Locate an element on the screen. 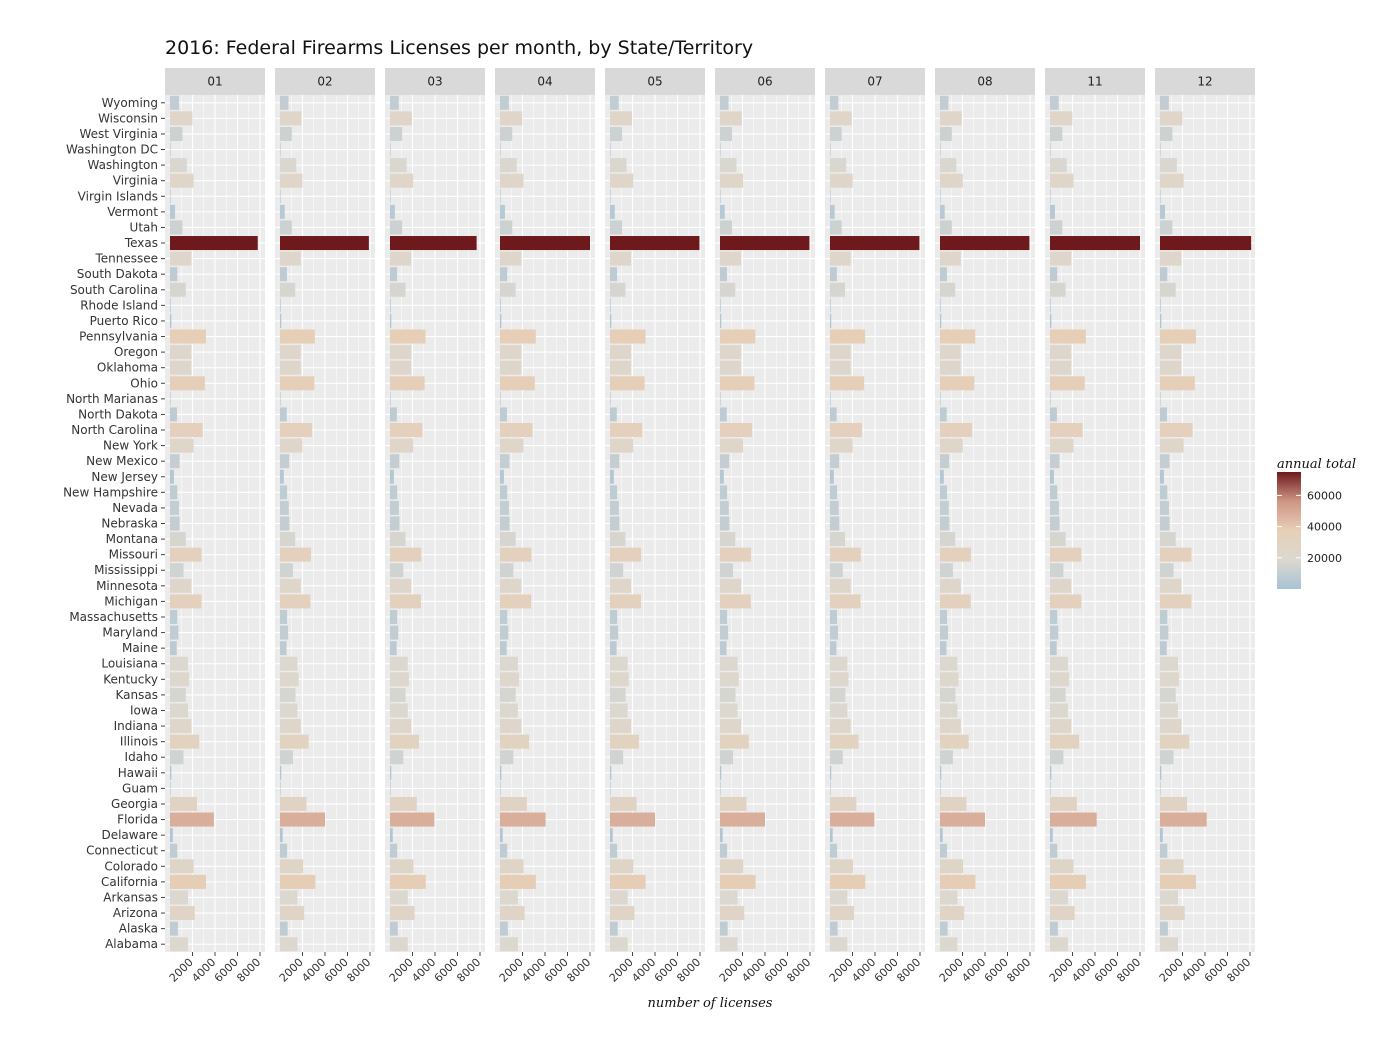 The width and height of the screenshot is (1400, 1044). bar-05-connecticut is located at coordinates (614, 850).